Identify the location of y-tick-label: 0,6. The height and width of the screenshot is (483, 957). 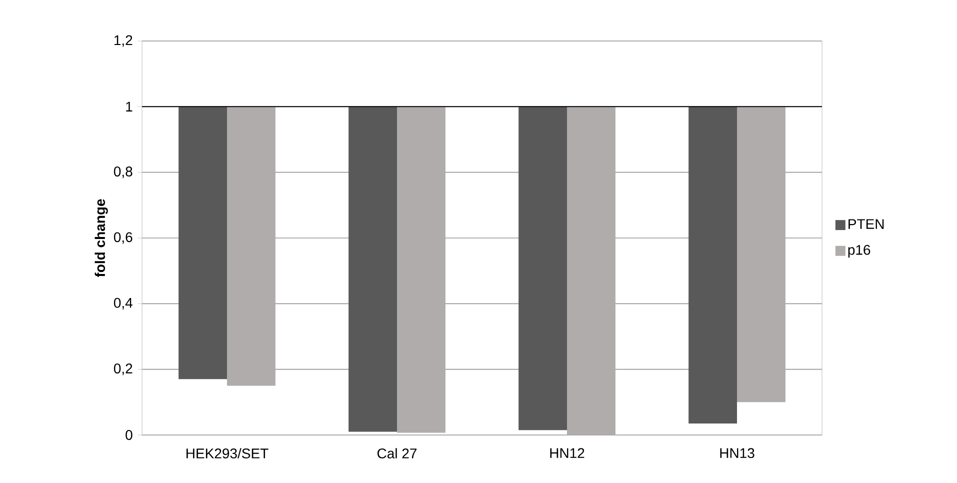
(123, 238).